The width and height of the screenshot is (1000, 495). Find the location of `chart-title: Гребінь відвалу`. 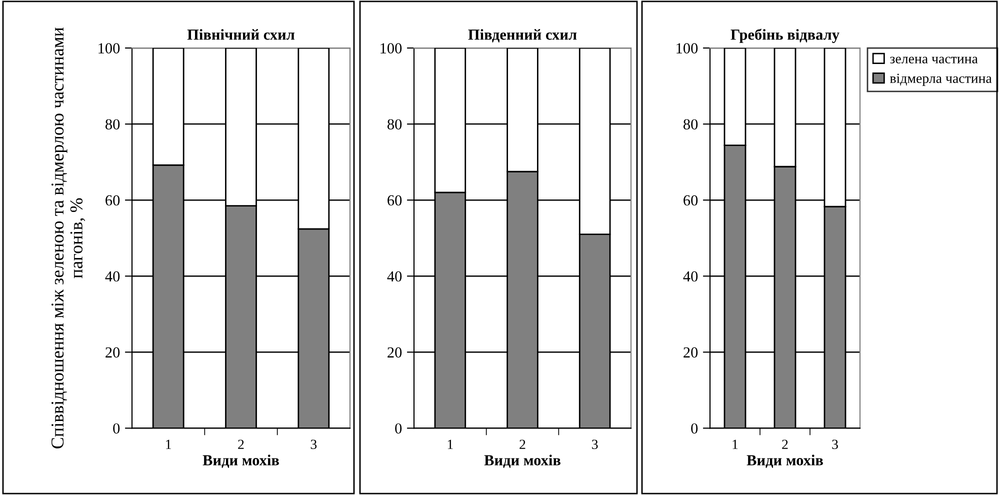

chart-title: Гребінь відвалу is located at coordinates (785, 35).